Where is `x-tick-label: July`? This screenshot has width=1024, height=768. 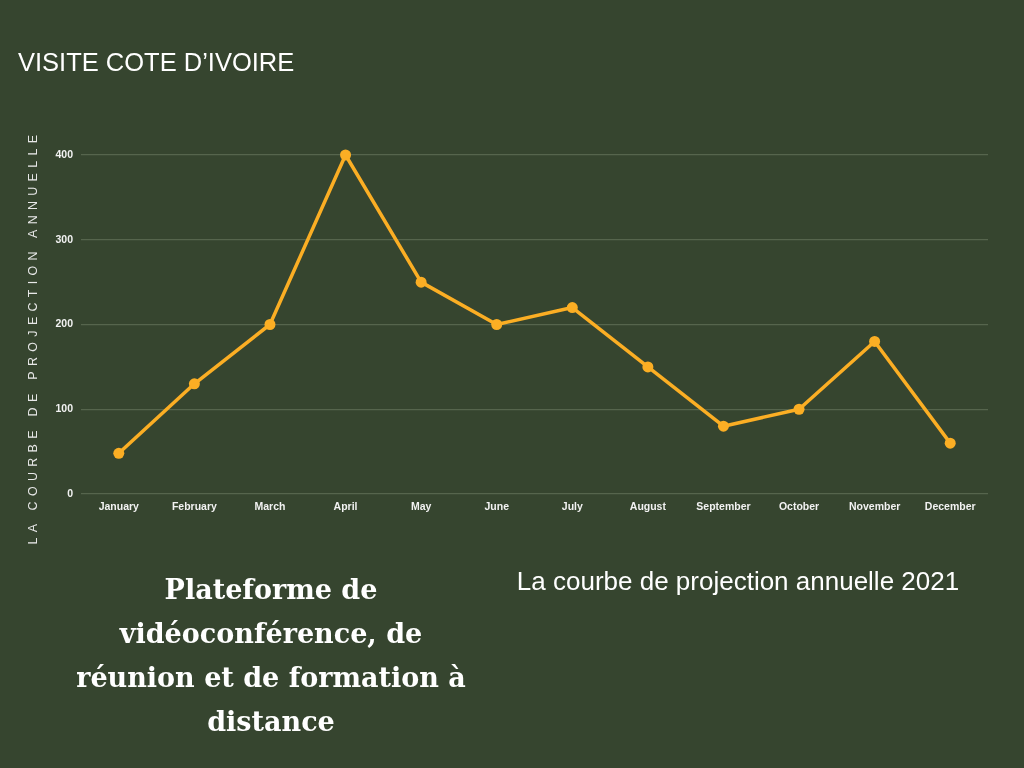
x-tick-label: July is located at coordinates (572, 506).